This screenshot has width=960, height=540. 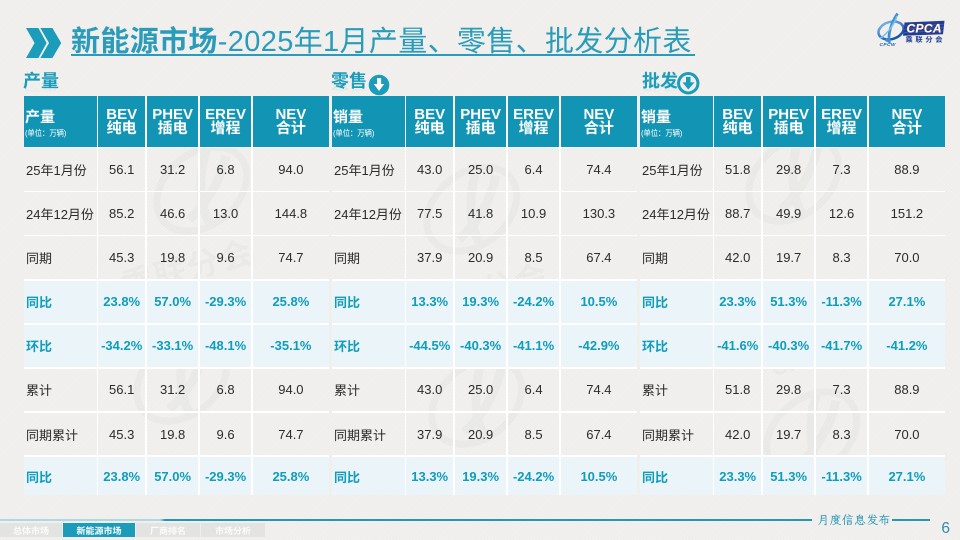 I want to click on svg-text: CPCW, so click(x=888, y=45).